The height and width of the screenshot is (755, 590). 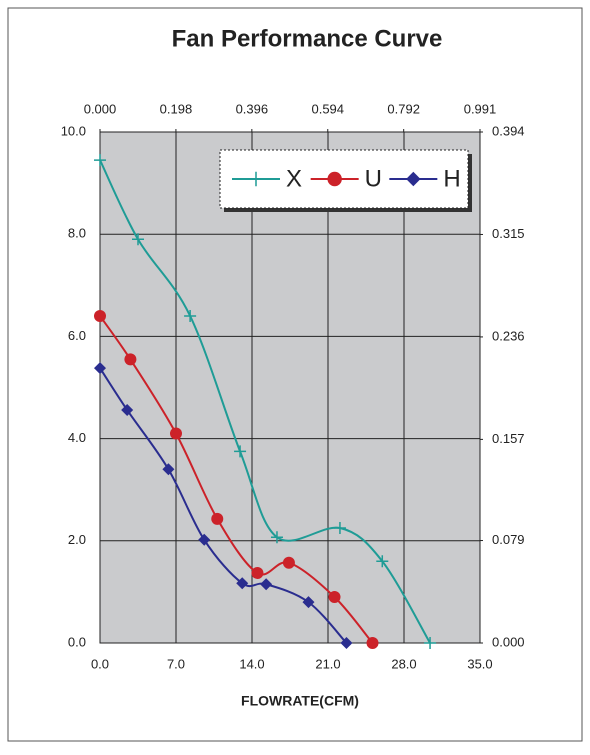 What do you see at coordinates (479, 663) in the screenshot?
I see `x-tick-label: 35.0` at bounding box center [479, 663].